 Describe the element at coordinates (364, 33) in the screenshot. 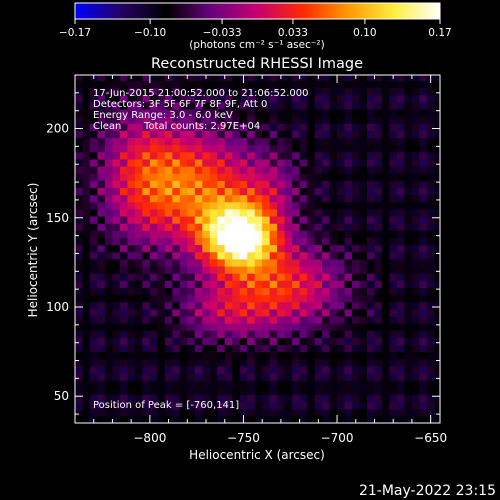

I see `colorbar-tick-label: 0.10` at that location.